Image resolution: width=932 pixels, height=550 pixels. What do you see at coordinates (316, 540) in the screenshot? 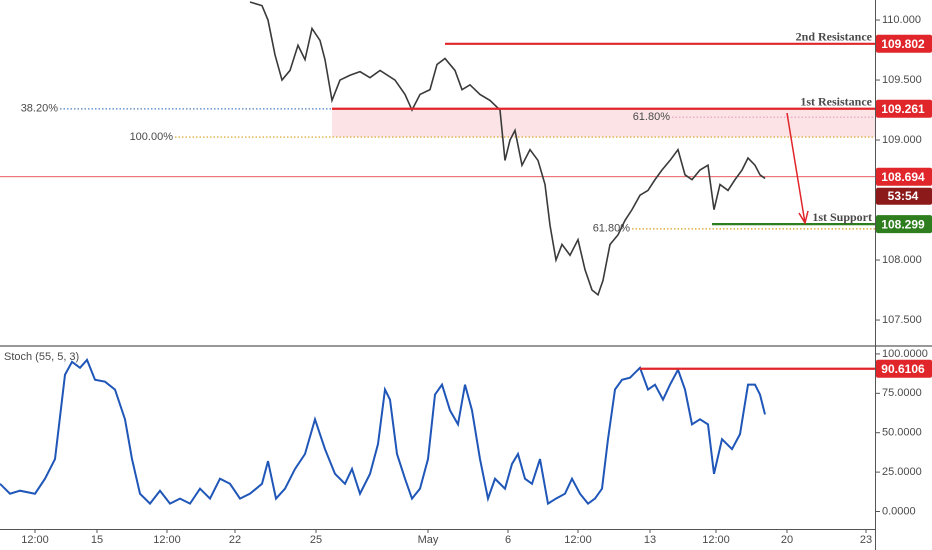
I see `x-tick-label: 25` at bounding box center [316, 540].